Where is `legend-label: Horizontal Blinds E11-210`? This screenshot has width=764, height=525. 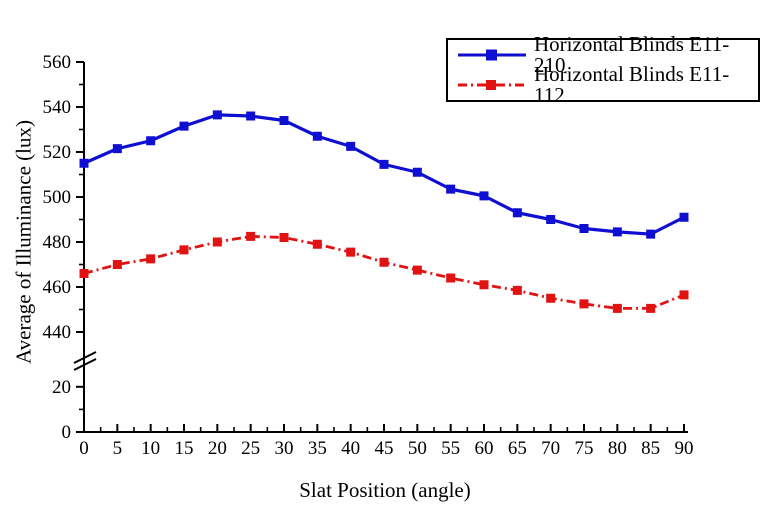
legend-label: Horizontal Blinds E11-210 is located at coordinates (632, 54).